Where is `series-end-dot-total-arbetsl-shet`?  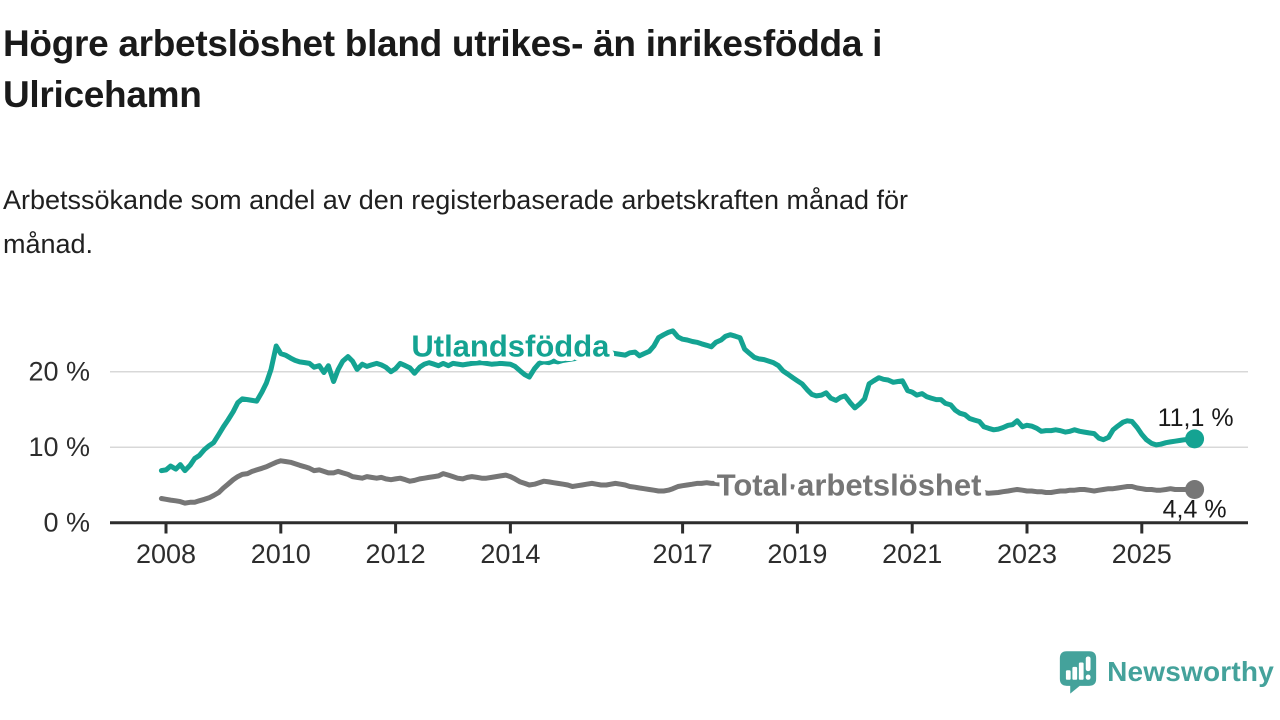
series-end-dot-total-arbetsl-shet is located at coordinates (1195, 489).